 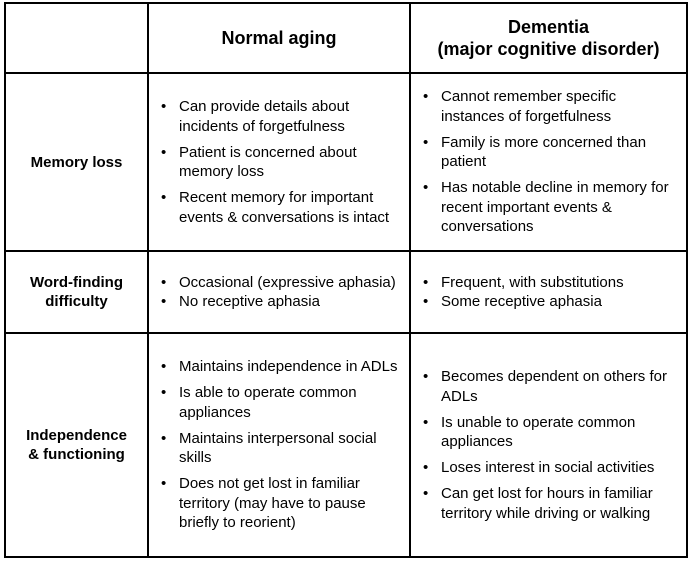 I want to click on header-dementia-line2: (major cognitive disorder), so click(x=548, y=49).